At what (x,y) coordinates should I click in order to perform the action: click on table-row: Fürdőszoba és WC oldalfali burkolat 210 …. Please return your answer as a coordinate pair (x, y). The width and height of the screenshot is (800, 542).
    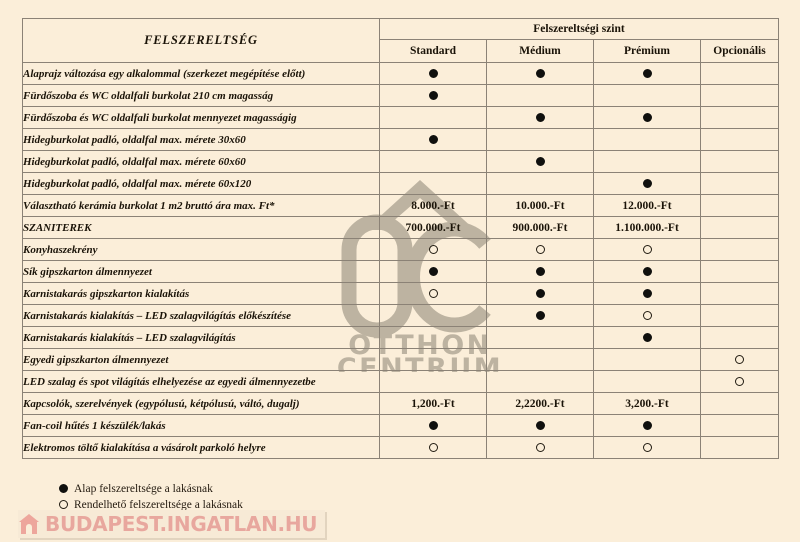
    Looking at the image, I should click on (400, 95).